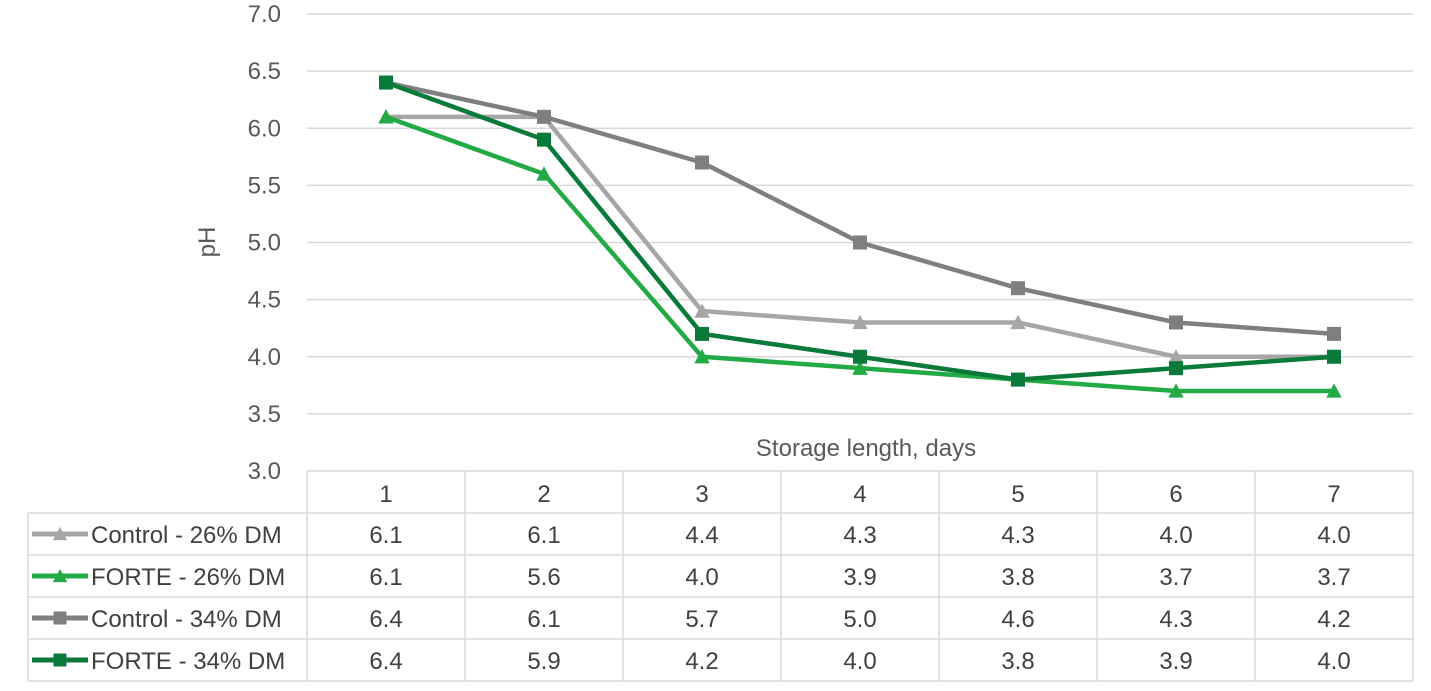  Describe the element at coordinates (385, 494) in the screenshot. I see `x-category-label: 1` at that location.